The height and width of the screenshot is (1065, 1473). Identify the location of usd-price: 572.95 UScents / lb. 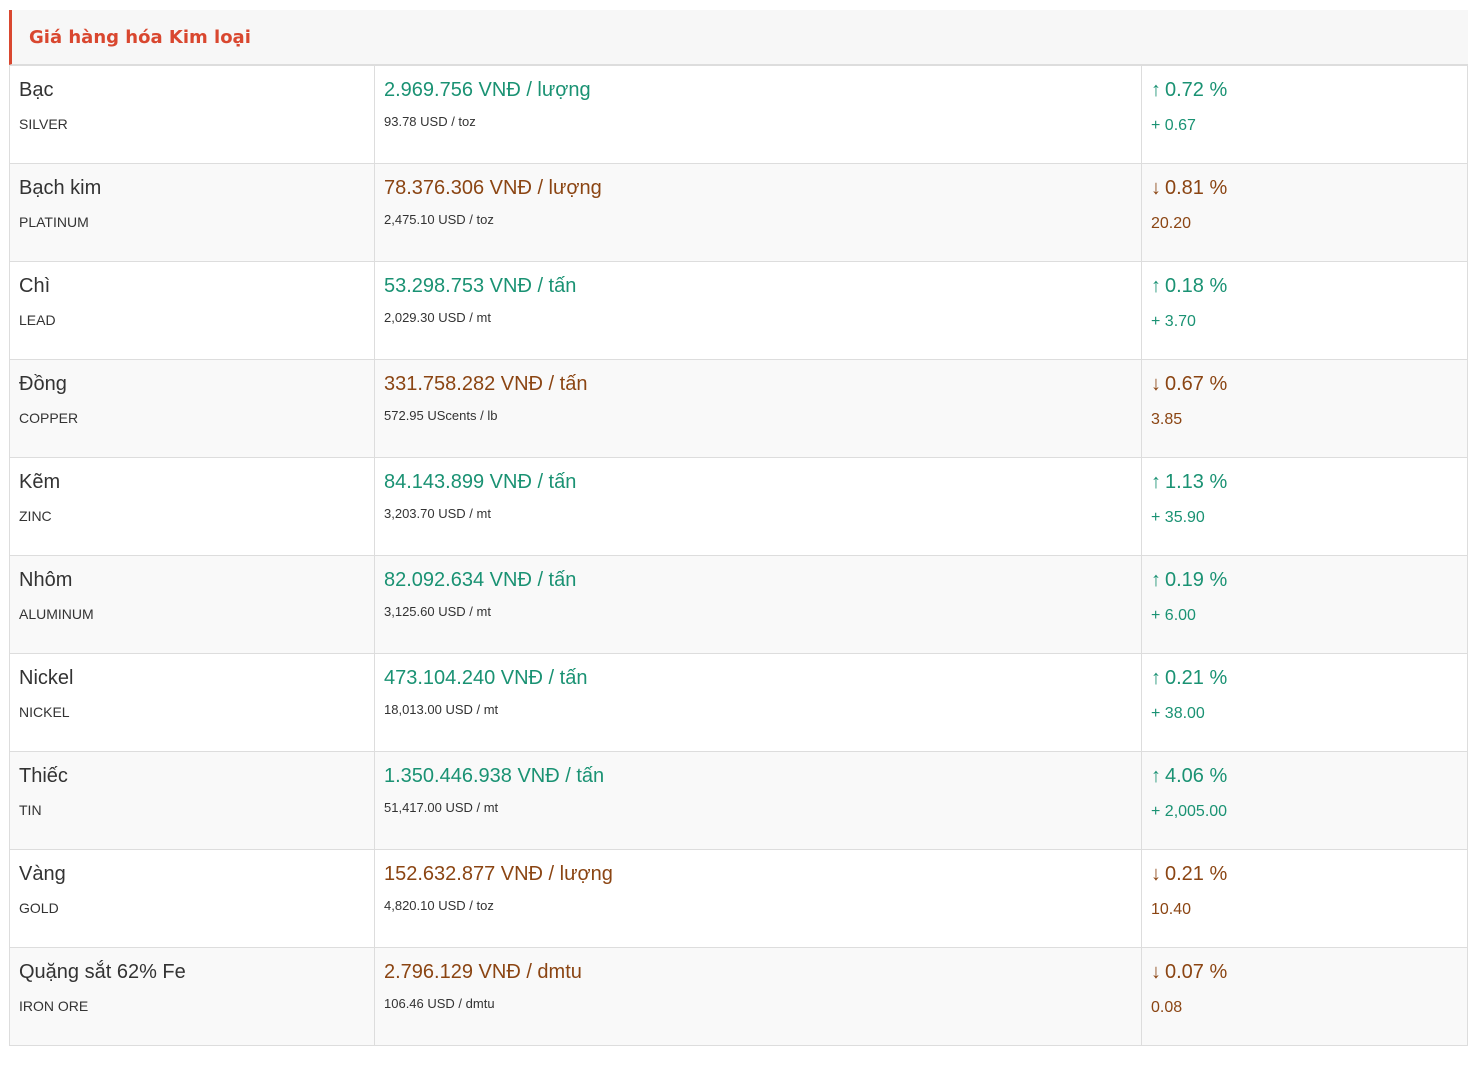
(441, 415).